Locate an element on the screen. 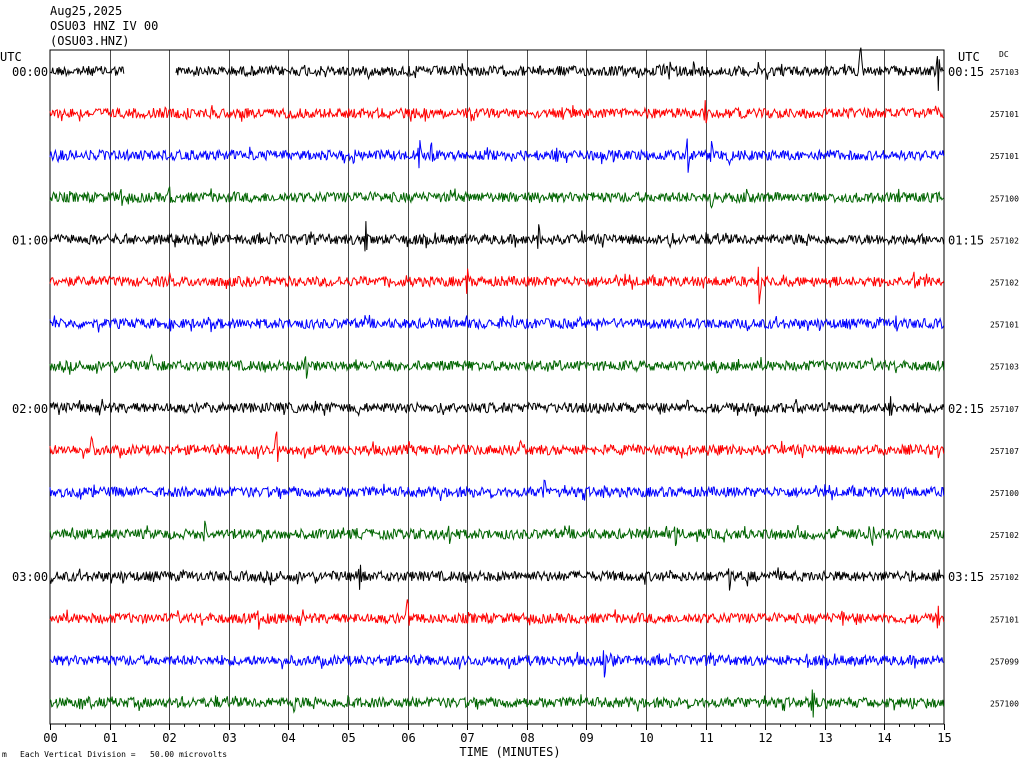  left-time-label: 02:00 is located at coordinates (30, 409).